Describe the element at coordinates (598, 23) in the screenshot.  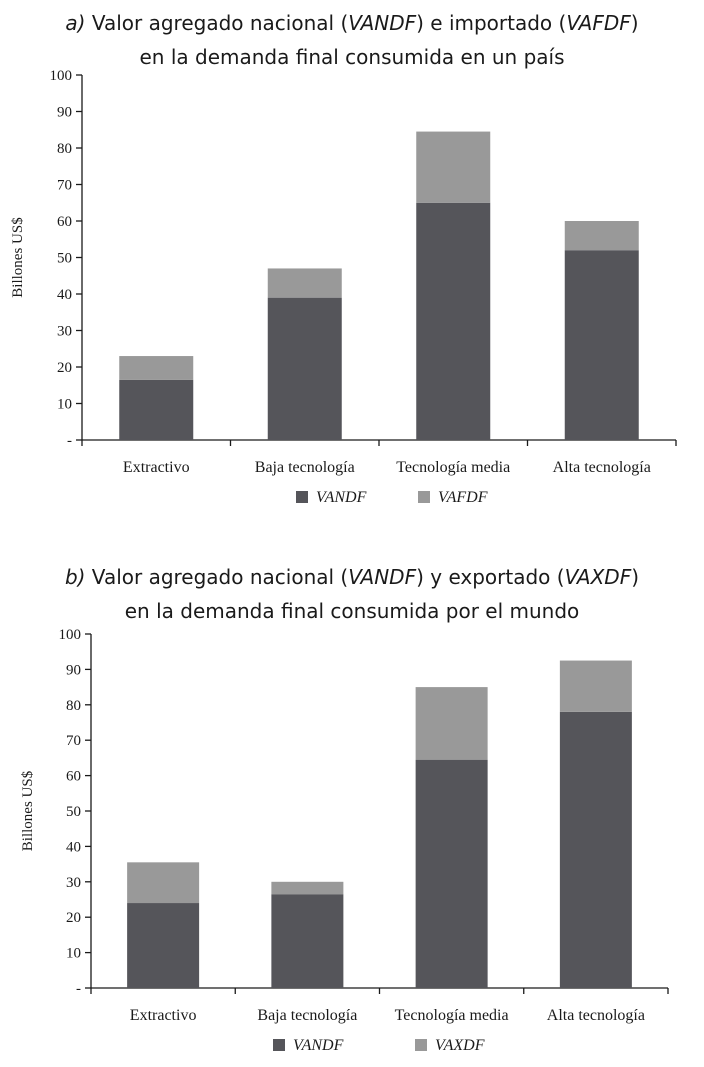
I see `title-series-2: VAFDF` at that location.